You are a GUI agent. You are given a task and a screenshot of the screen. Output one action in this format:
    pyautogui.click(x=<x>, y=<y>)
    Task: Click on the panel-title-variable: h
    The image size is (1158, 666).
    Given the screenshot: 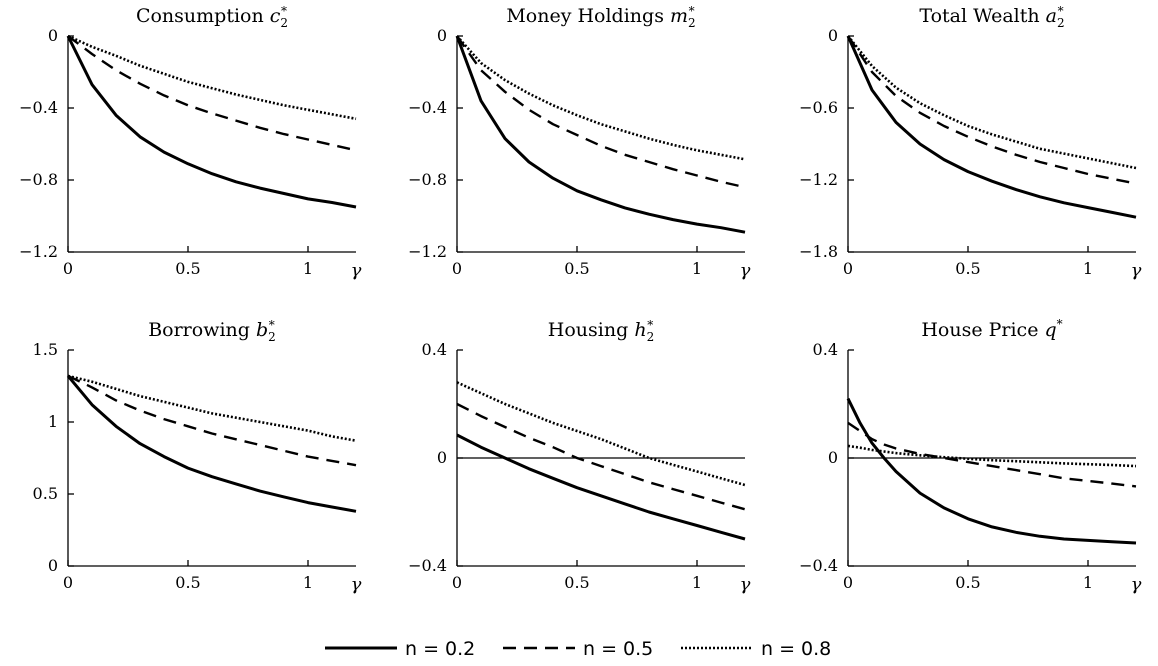 What is the action you would take?
    pyautogui.click(x=640, y=330)
    